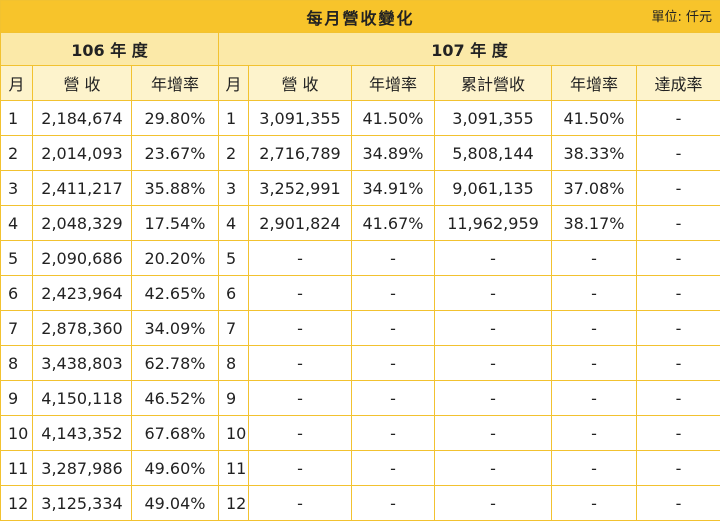  I want to click on year-107-header: 107 年 度, so click(468, 49).